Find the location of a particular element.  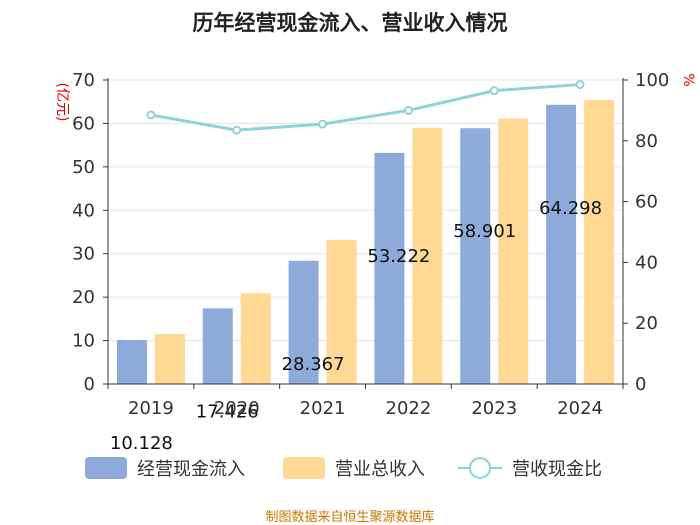

x-tick-label: 2022 is located at coordinates (409, 408).